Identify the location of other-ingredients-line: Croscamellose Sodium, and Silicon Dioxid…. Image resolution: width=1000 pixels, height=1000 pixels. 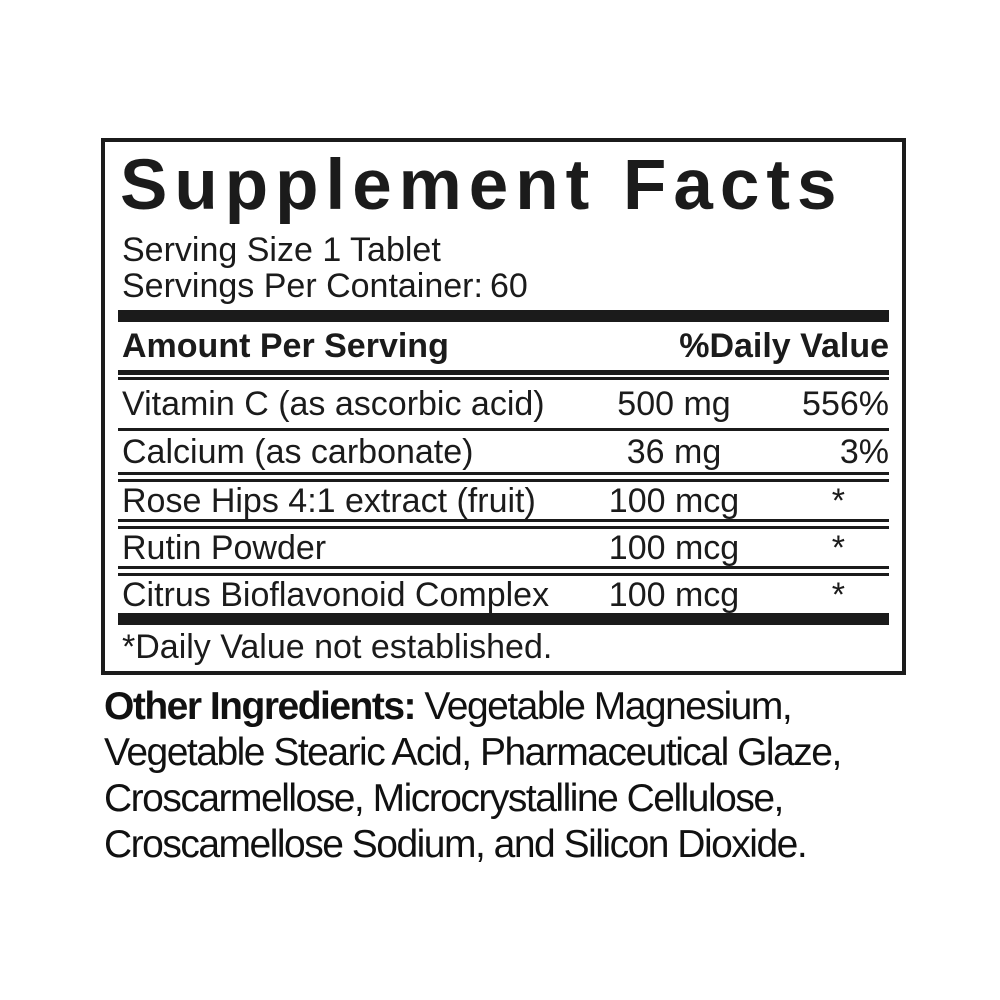
(456, 844).